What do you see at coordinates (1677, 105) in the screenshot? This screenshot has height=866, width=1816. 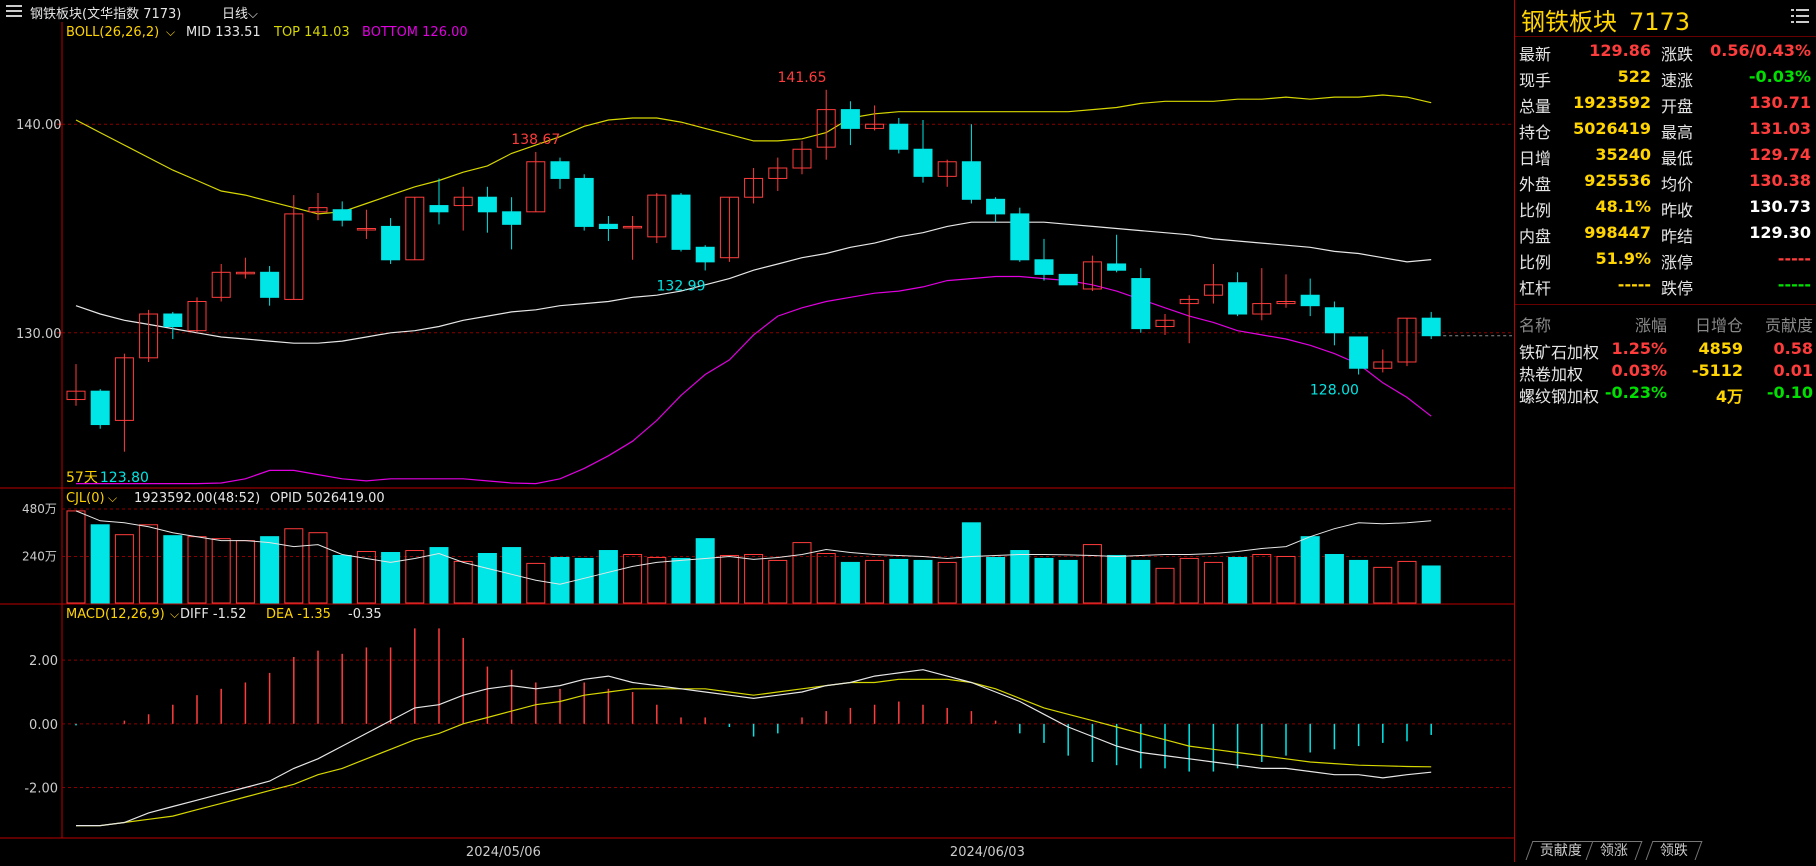 I see `quote-label: 开盘` at bounding box center [1677, 105].